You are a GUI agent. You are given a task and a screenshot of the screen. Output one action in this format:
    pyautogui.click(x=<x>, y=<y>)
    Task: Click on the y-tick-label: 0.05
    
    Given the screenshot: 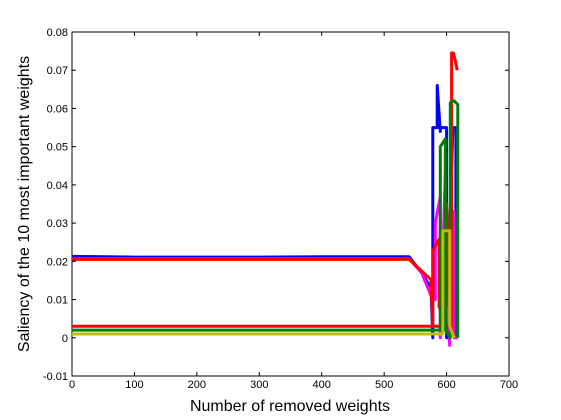 What is the action you would take?
    pyautogui.click(x=57, y=148)
    